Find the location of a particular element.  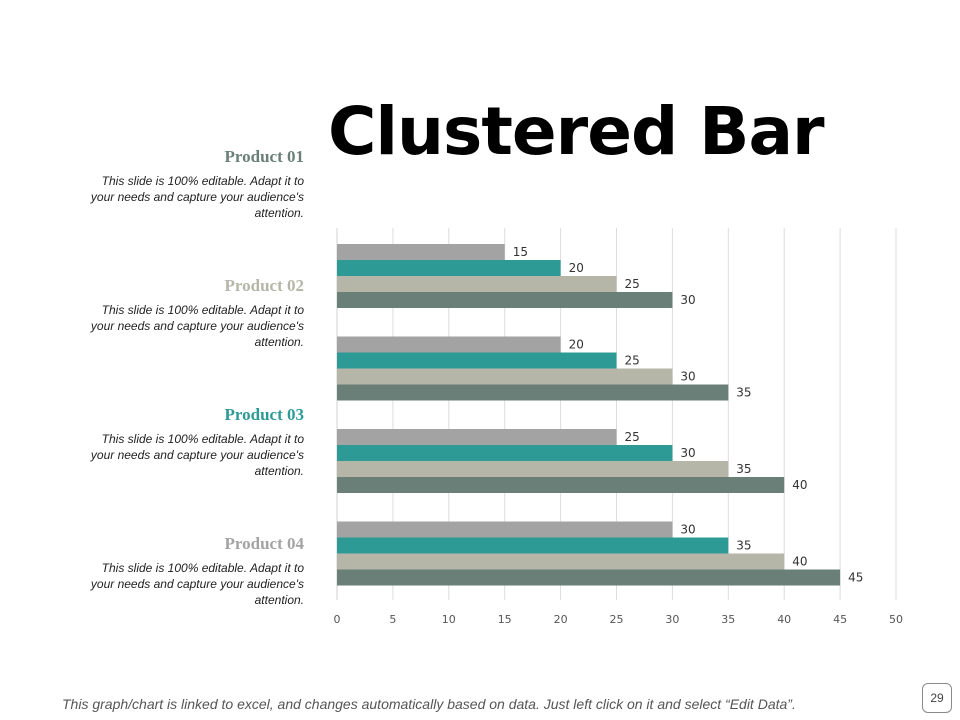

x-tick-label: 0 is located at coordinates (337, 619).